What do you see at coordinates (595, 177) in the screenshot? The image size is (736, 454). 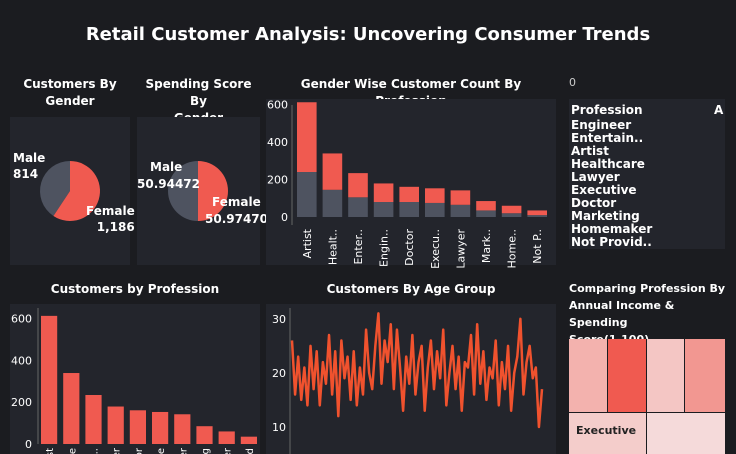 I see `legend-item: Lawyer` at bounding box center [595, 177].